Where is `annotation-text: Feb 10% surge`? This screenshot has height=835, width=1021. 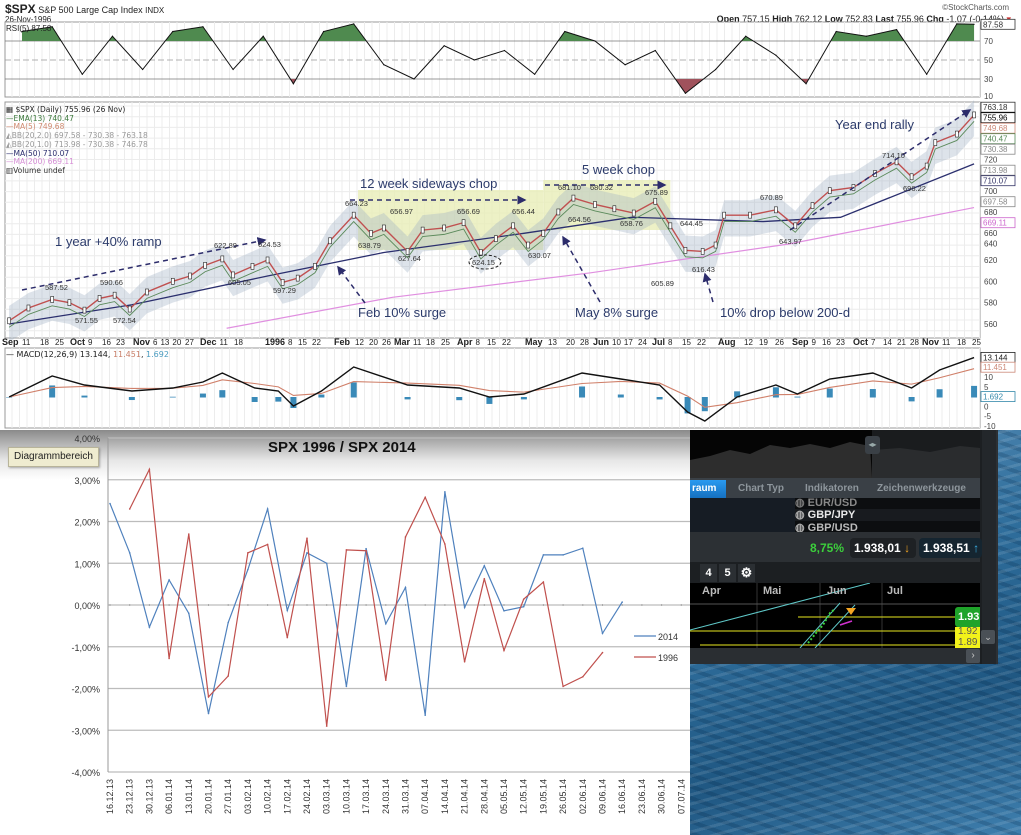 annotation-text: Feb 10% surge is located at coordinates (402, 312).